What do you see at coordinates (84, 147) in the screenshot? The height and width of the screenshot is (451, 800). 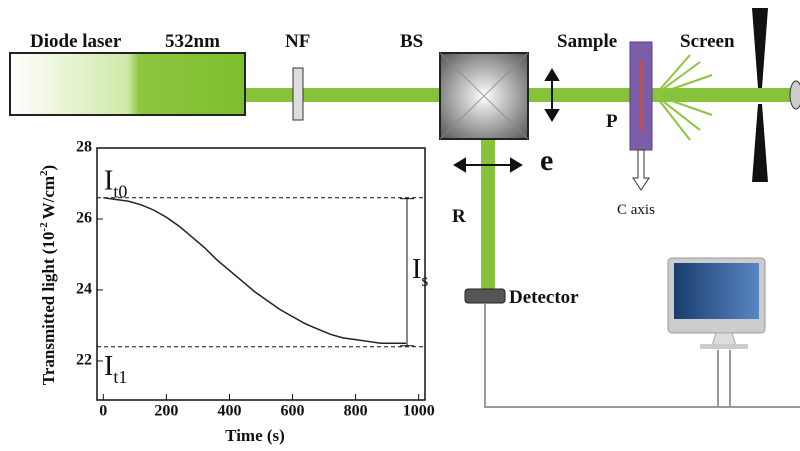 I see `y-tick-label: 28` at bounding box center [84, 147].